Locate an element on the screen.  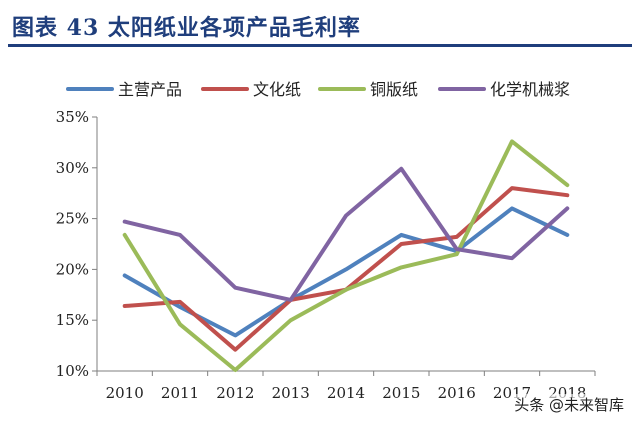
legend-label-1: 主营产品 is located at coordinates (150, 89).